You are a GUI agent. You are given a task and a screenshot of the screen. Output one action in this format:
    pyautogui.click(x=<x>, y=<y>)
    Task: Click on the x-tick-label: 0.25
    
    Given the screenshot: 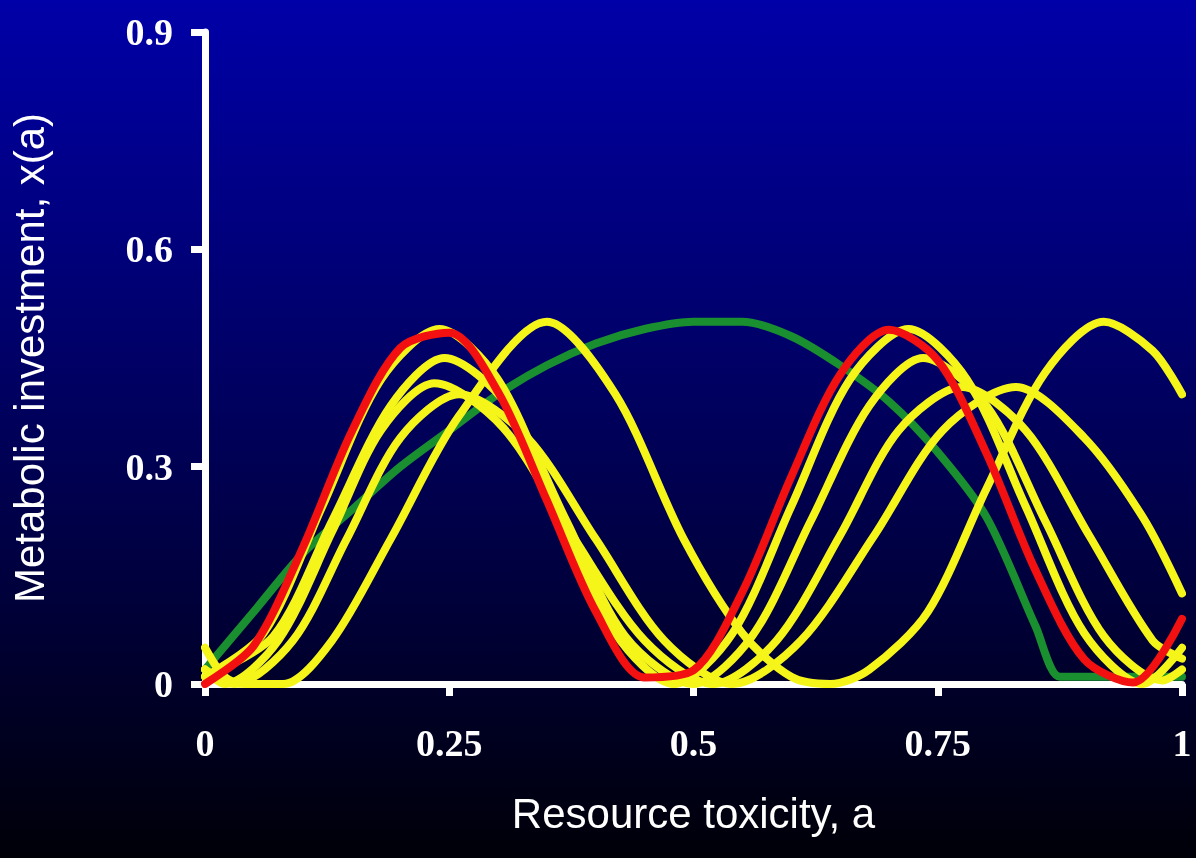 What is the action you would take?
    pyautogui.click(x=449, y=743)
    